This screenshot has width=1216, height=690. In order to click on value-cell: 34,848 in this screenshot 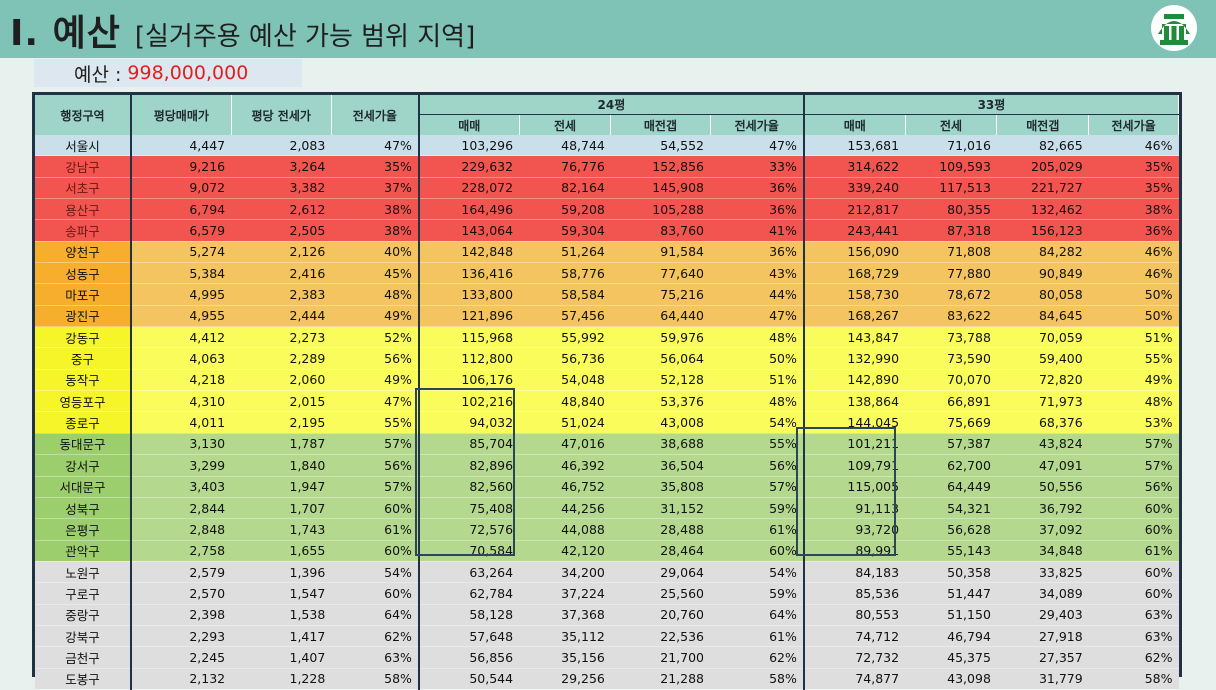, I will do `click(1042, 551)`.